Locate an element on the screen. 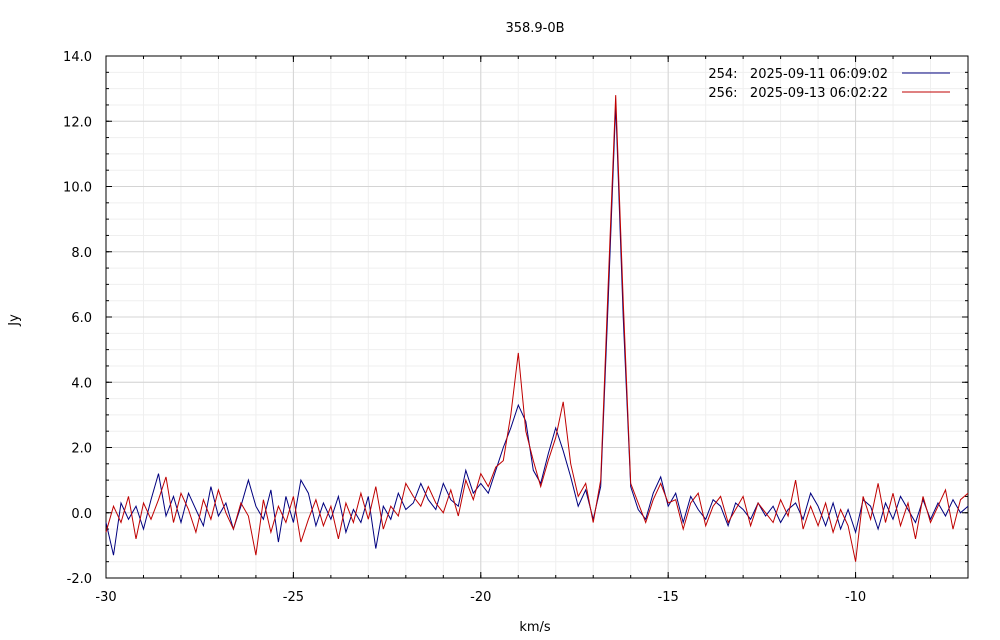 The image size is (1000, 640). y-tick-label: 8.0 is located at coordinates (81, 253).